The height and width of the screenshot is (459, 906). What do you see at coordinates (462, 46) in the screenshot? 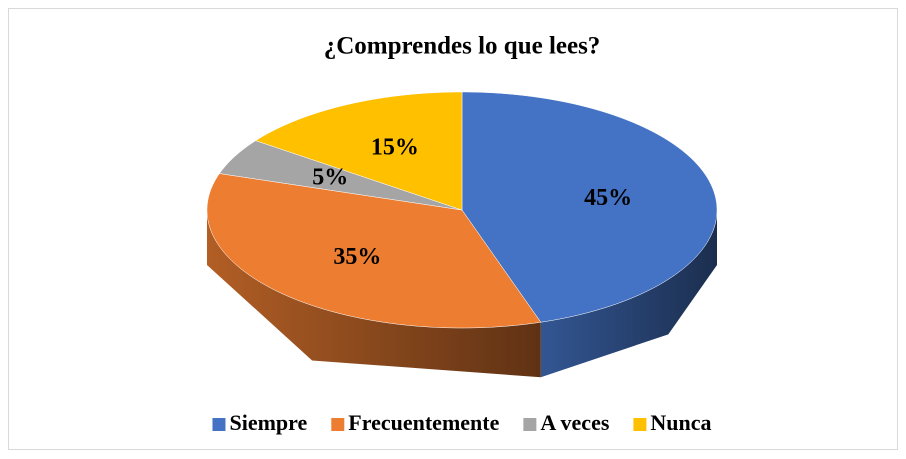
I see `chart-title: ¿Comprendes lo que lees?` at bounding box center [462, 46].